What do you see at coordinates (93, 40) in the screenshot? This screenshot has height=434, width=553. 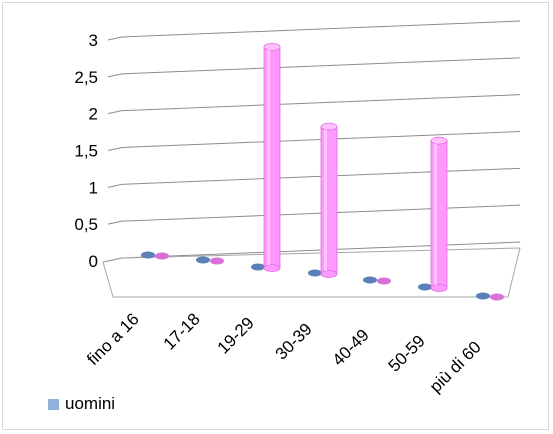 I see `y-tick-label: 3` at bounding box center [93, 40].